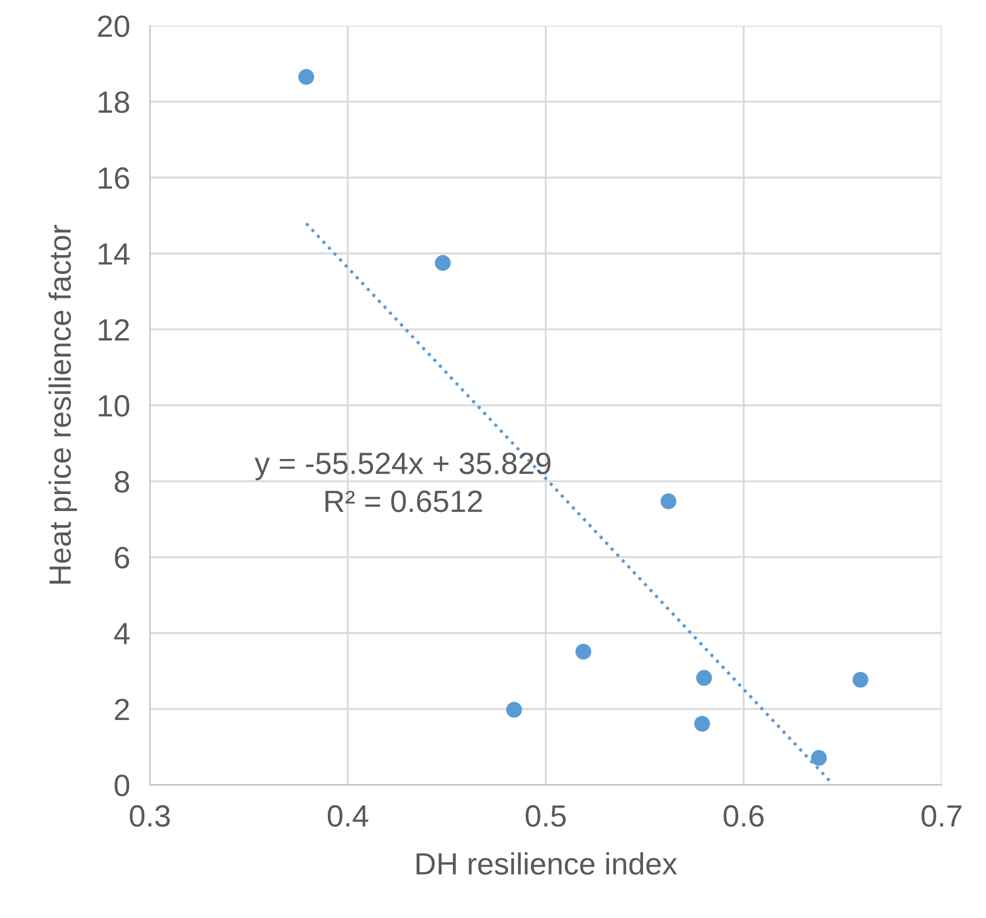 The width and height of the screenshot is (986, 918). What do you see at coordinates (348, 816) in the screenshot?
I see `x-tick-label: 0.4` at bounding box center [348, 816].